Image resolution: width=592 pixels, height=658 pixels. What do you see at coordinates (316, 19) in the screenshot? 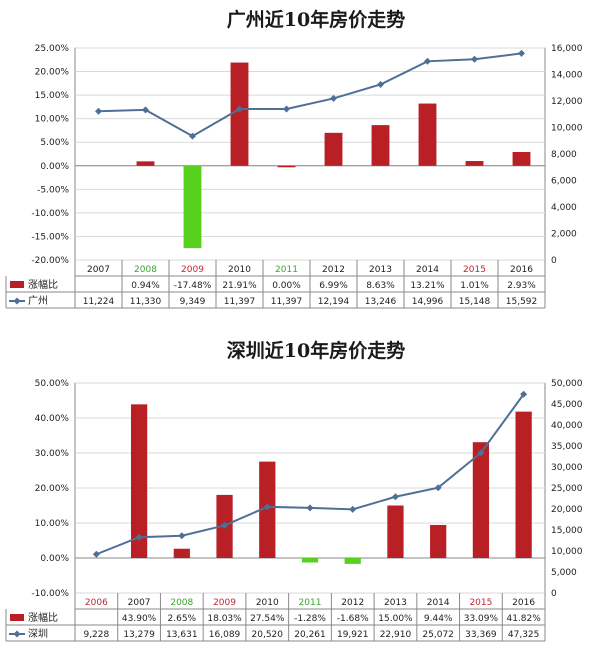
I see `chart-title: 广州近10年房价走势` at bounding box center [316, 19].